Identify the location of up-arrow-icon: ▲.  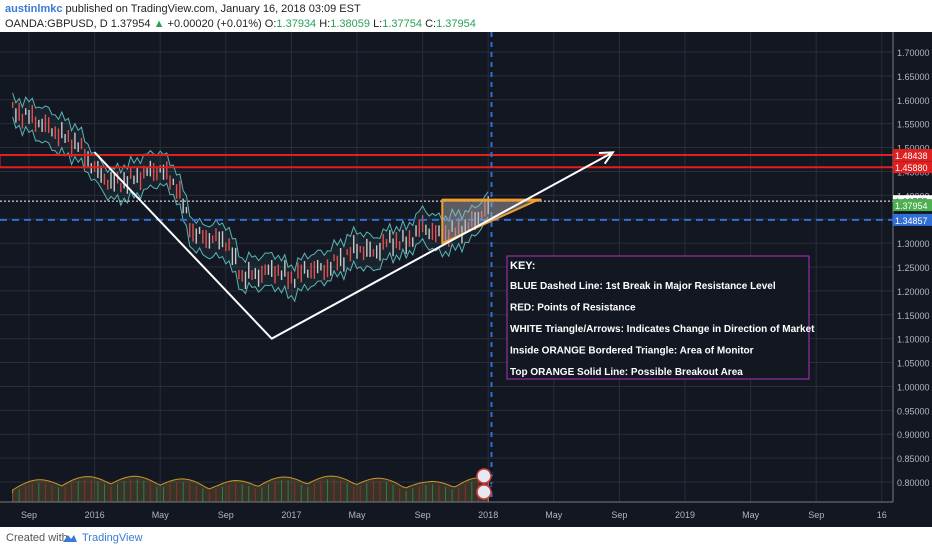
(159, 24).